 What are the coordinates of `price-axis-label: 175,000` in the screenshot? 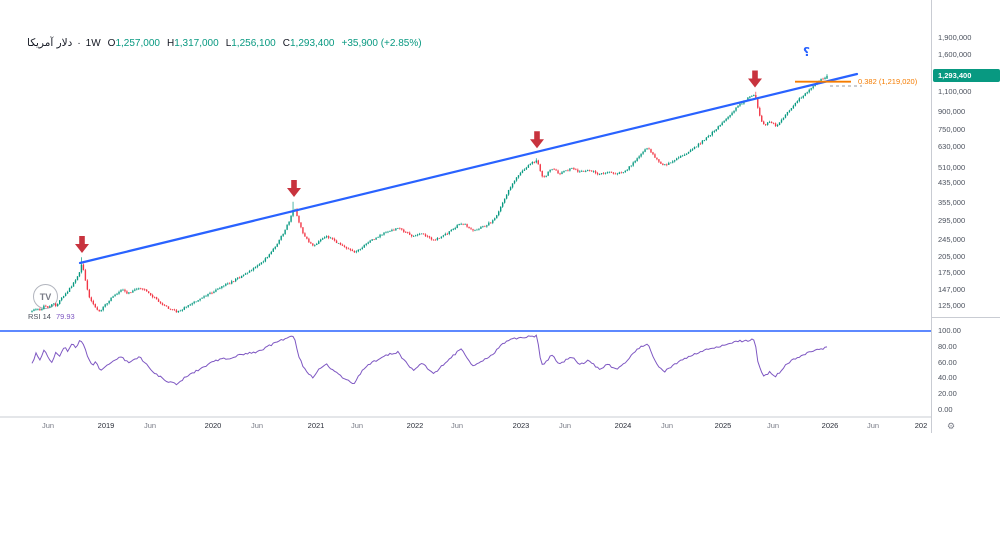 It's located at (952, 272).